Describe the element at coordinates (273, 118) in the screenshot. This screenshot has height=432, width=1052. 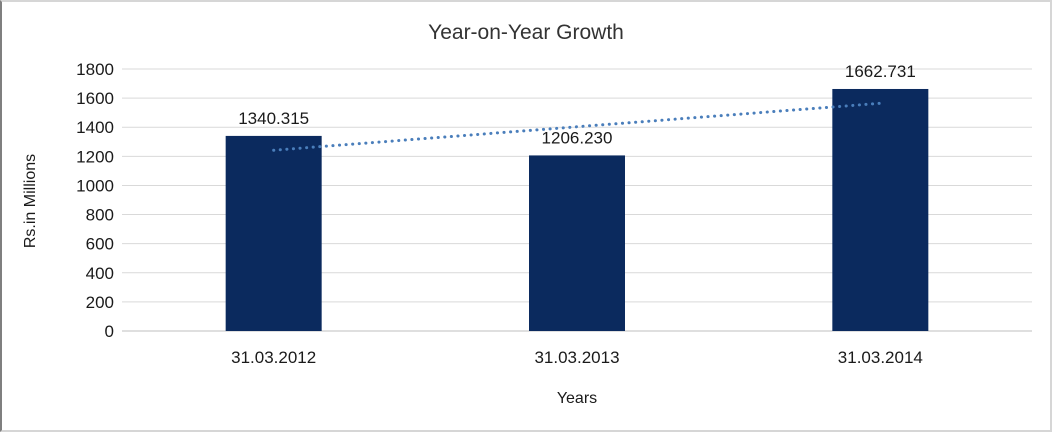
I see `bar-data-label: 1340.315` at that location.